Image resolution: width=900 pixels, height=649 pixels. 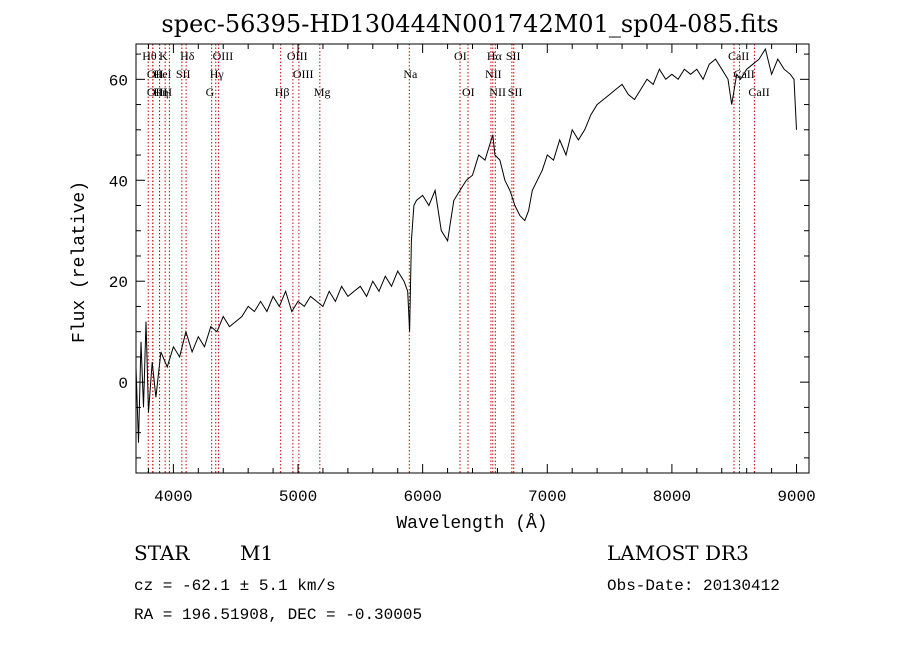 I want to click on marker-label: Hδ, so click(x=187, y=56).